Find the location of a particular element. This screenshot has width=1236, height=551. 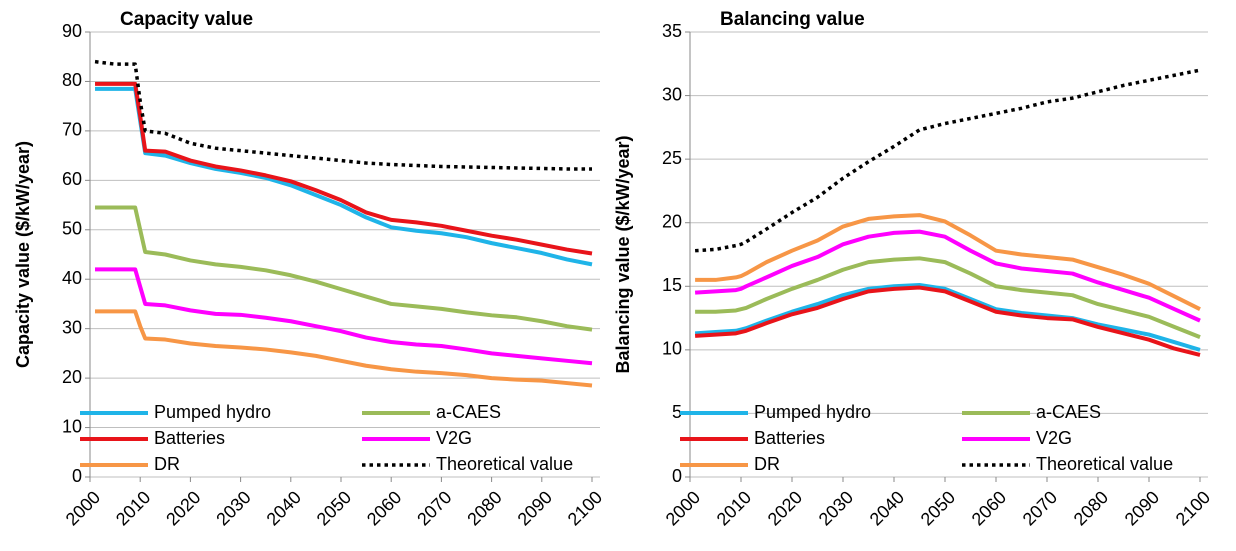

y-tick-label: 70 is located at coordinates (72, 130).